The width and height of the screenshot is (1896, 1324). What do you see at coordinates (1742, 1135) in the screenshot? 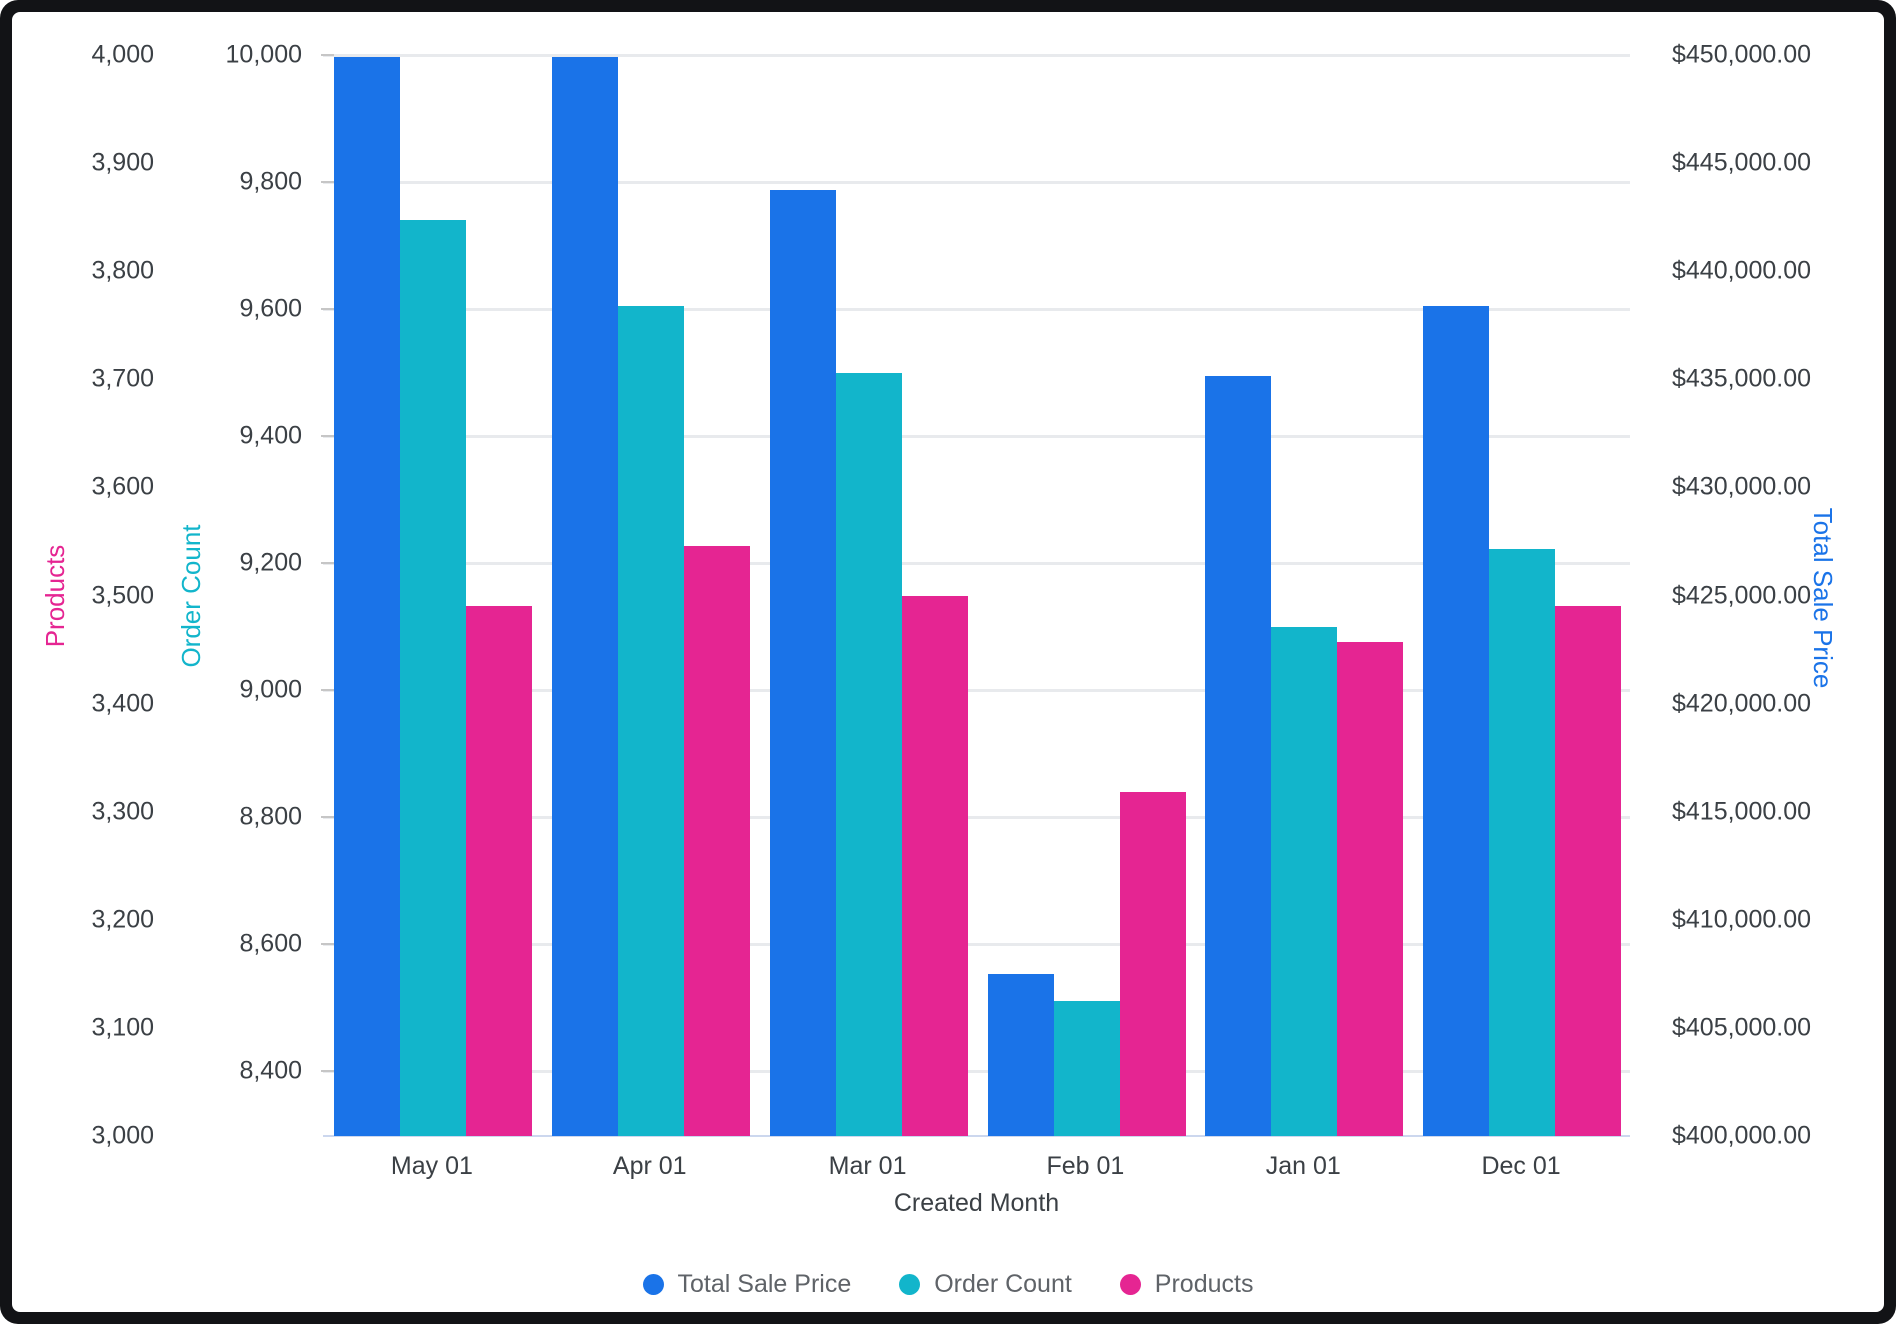
I see `sale_price-tick-label: $400,000.00` at bounding box center [1742, 1135].